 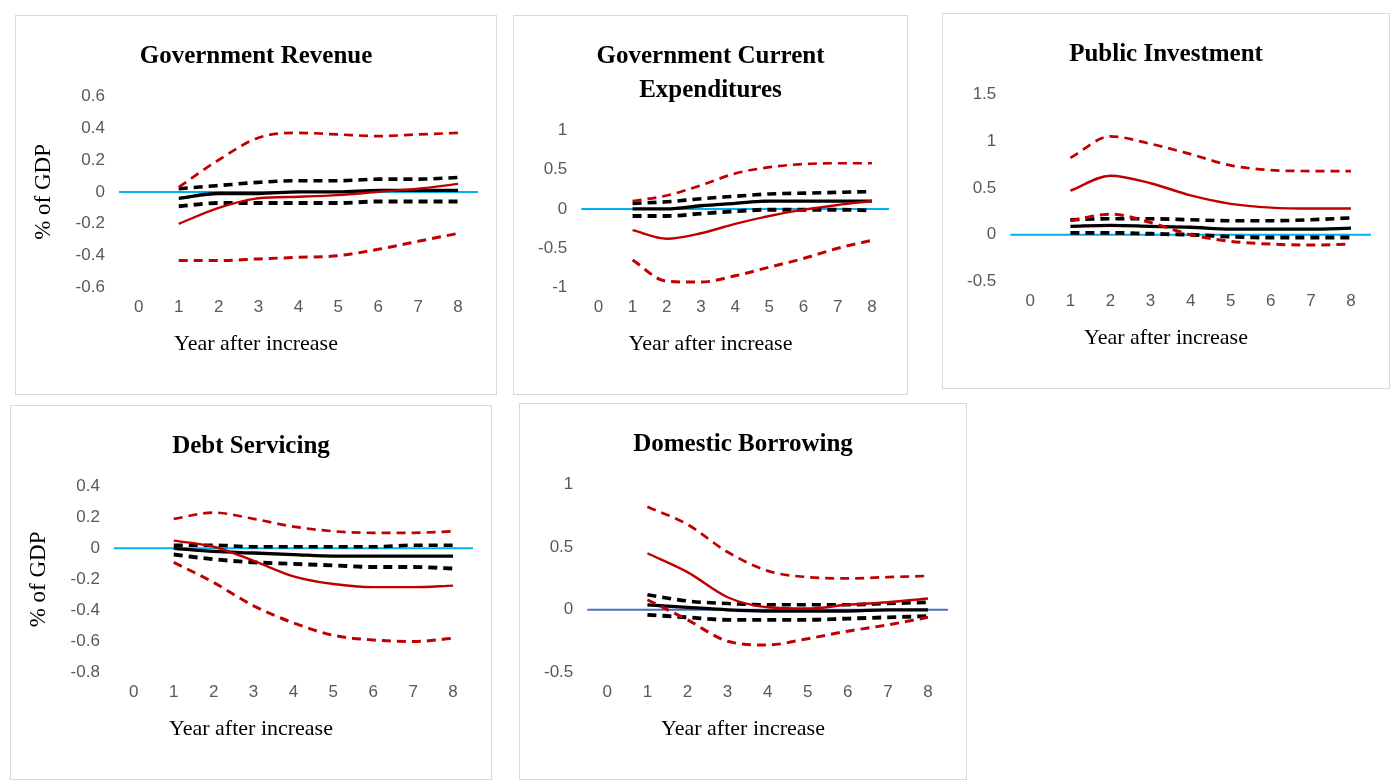 What do you see at coordinates (710, 72) in the screenshot?
I see `chart-title: Government Current Expenditures` at bounding box center [710, 72].